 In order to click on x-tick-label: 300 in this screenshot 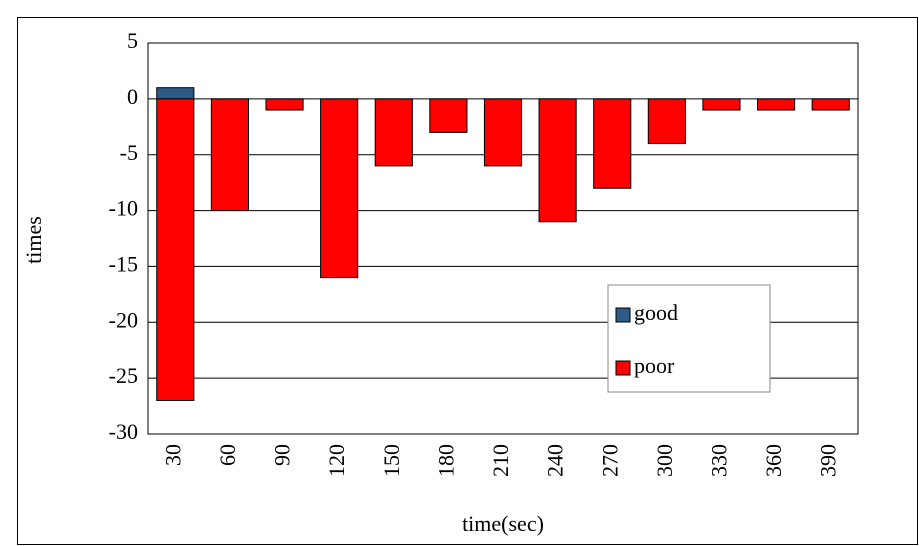, I will do `click(664, 460)`.